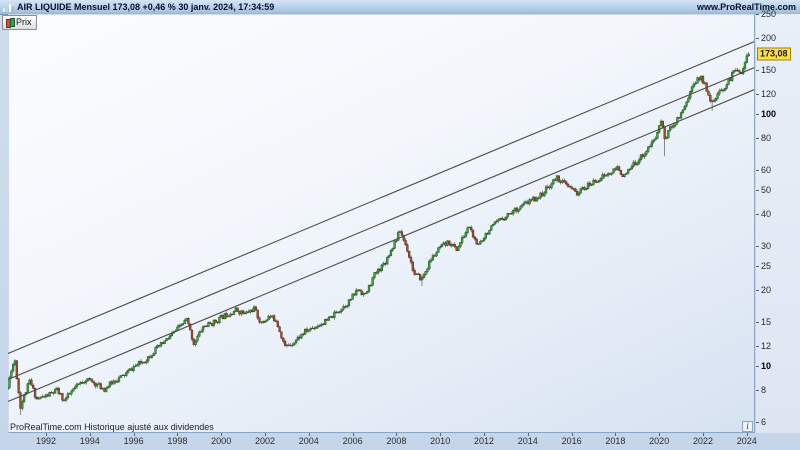 The height and width of the screenshot is (450, 800). Describe the element at coordinates (527, 441) in the screenshot. I see `x-axis-label: 2014` at that location.